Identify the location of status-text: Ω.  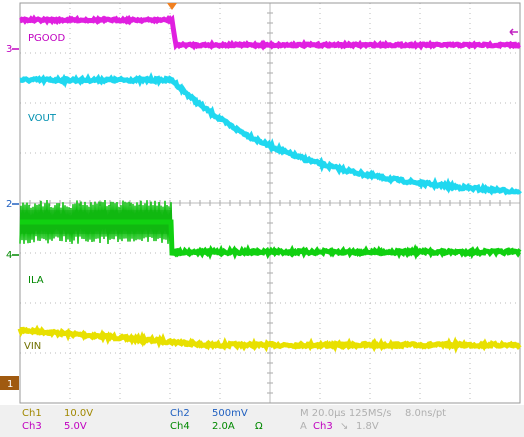
(259, 426).